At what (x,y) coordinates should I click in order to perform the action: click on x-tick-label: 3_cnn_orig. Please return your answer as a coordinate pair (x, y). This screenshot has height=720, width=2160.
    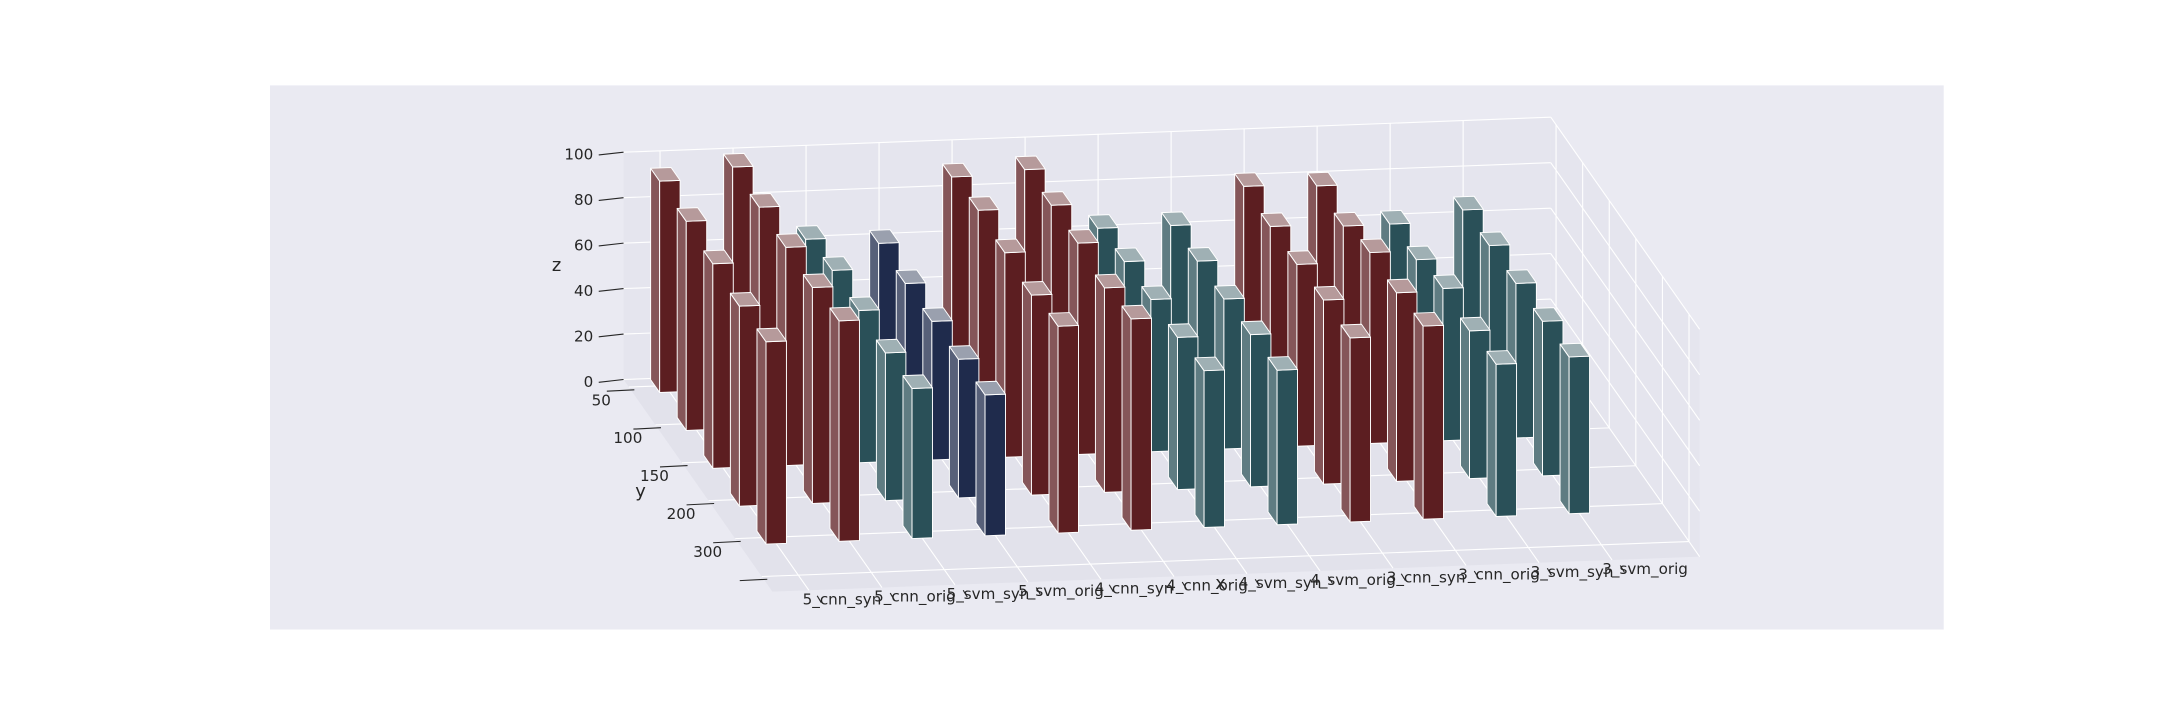
    Looking at the image, I should click on (1499, 575).